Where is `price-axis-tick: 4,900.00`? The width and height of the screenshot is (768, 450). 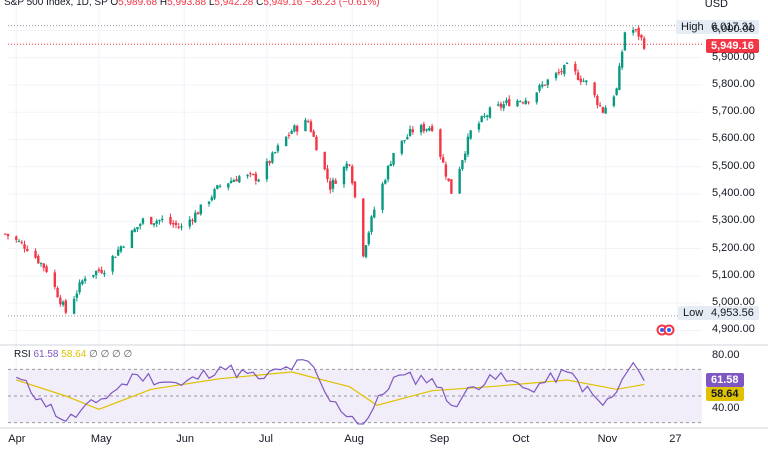
price-axis-tick: 4,900.00 is located at coordinates (733, 329).